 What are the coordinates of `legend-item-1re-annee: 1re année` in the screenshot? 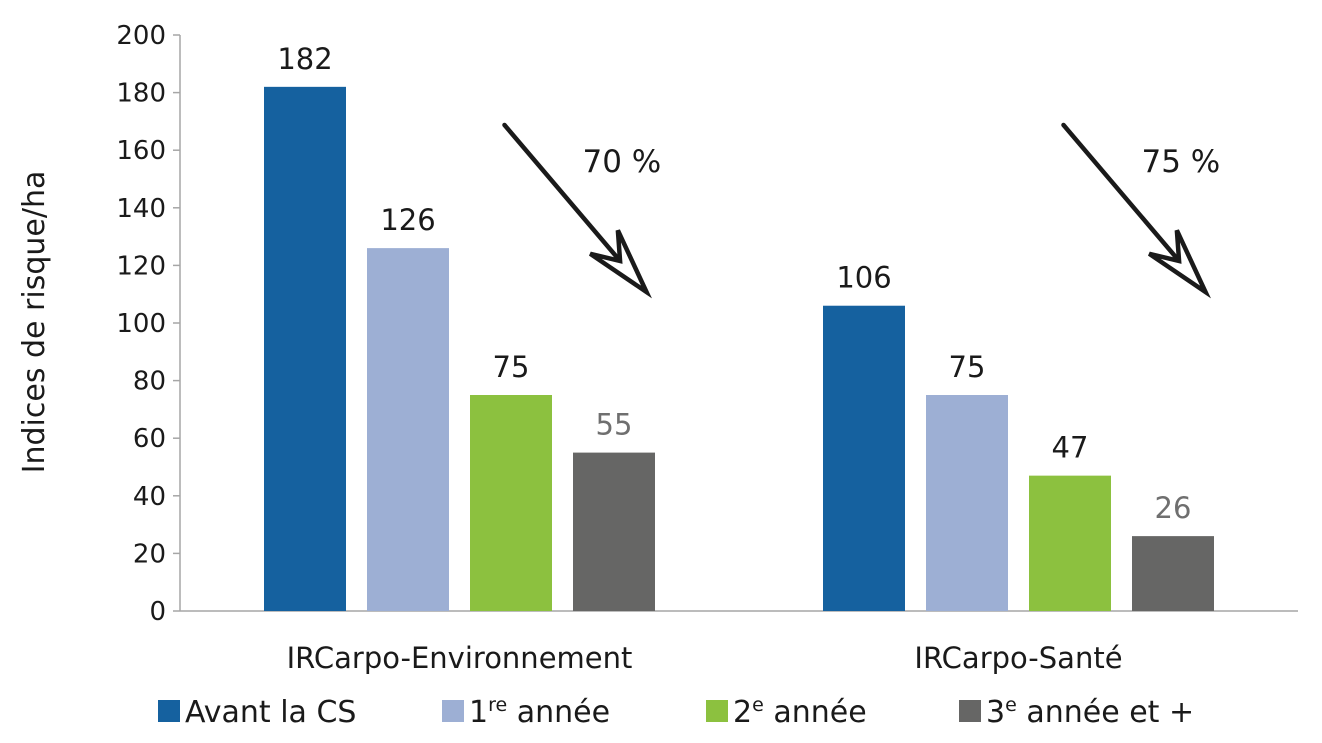 It's located at (526, 712).